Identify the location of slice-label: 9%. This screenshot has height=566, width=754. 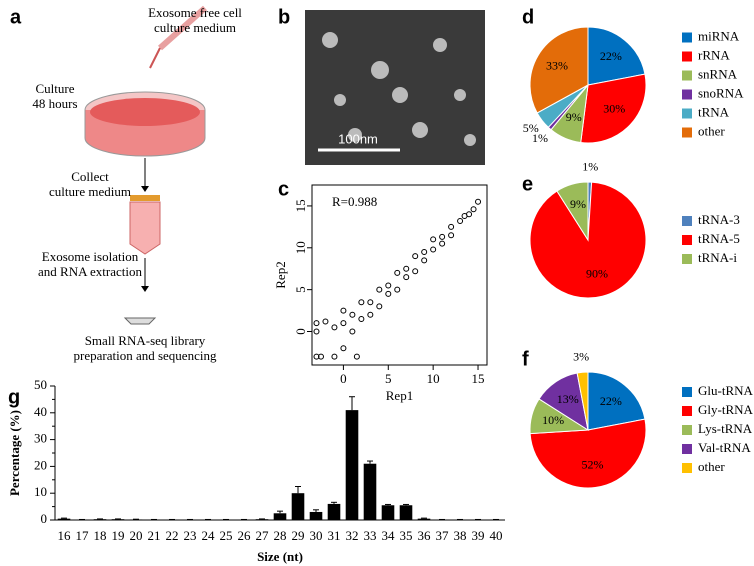
(574, 117).